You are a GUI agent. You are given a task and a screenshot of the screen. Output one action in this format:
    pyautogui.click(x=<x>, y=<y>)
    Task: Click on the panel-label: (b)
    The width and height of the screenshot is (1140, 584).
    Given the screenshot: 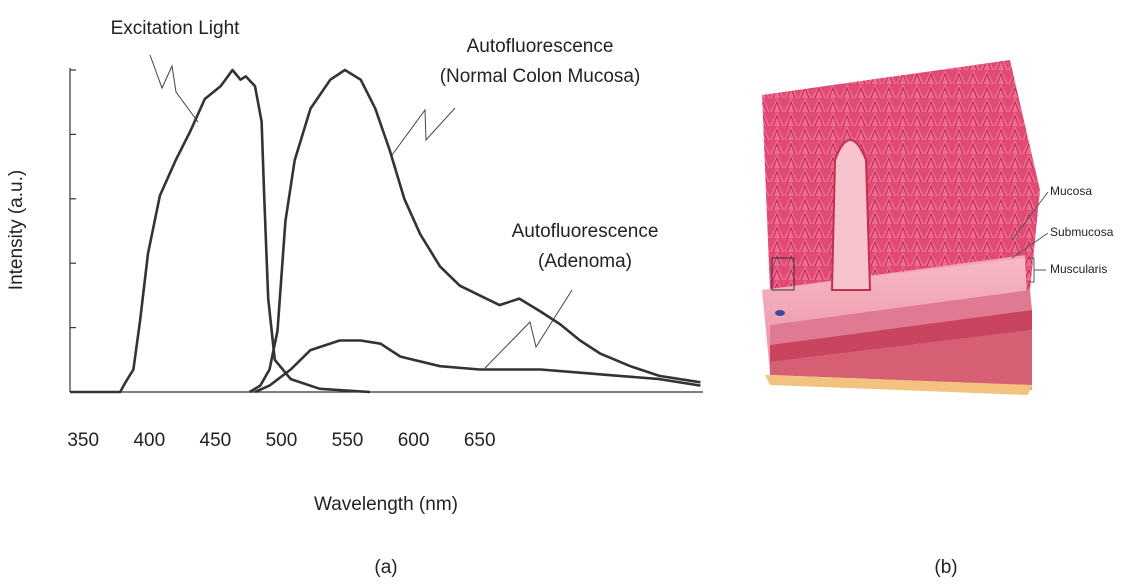 What is the action you would take?
    pyautogui.click(x=945, y=567)
    